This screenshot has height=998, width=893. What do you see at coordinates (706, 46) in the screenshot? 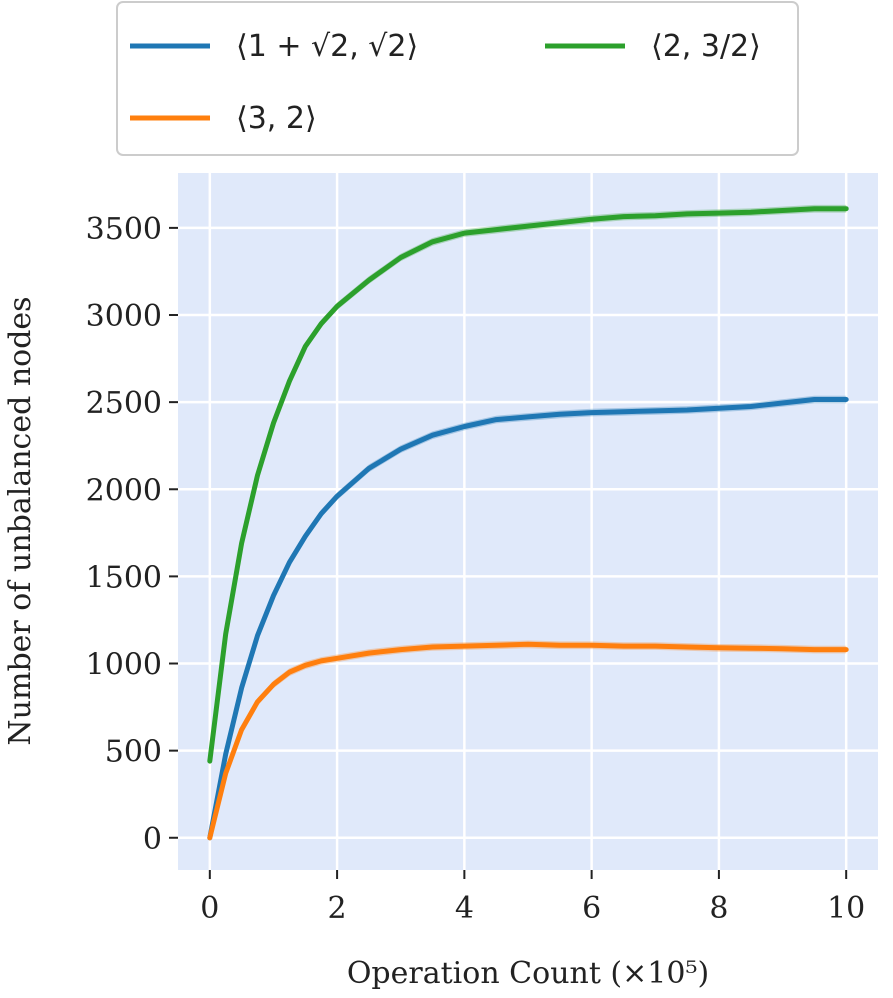
I see `legend-label-series-2: ⟨2, 3/2⟩` at bounding box center [706, 46].